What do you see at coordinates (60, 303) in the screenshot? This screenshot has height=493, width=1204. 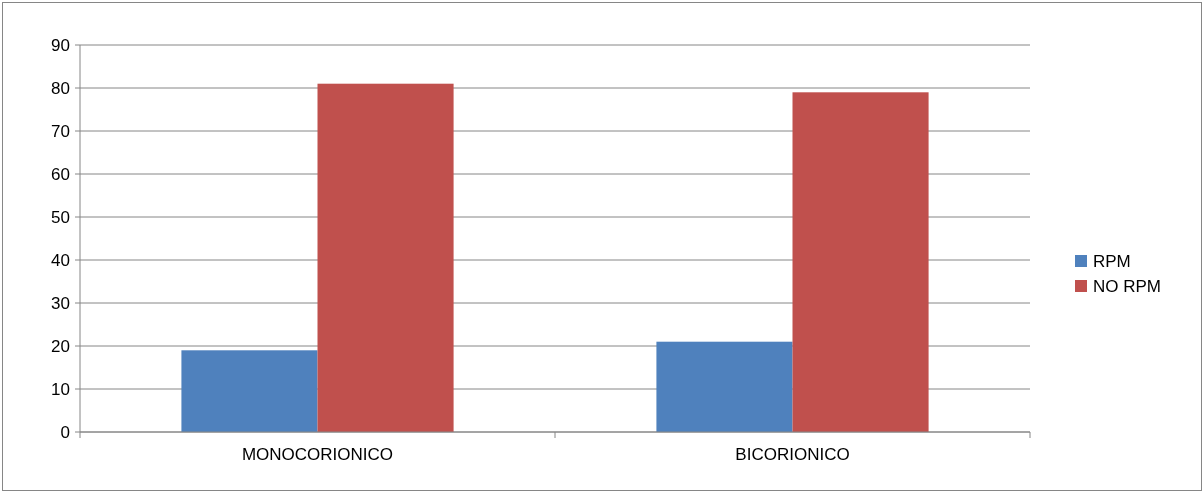 I see `y-tick-label: 30` at bounding box center [60, 303].